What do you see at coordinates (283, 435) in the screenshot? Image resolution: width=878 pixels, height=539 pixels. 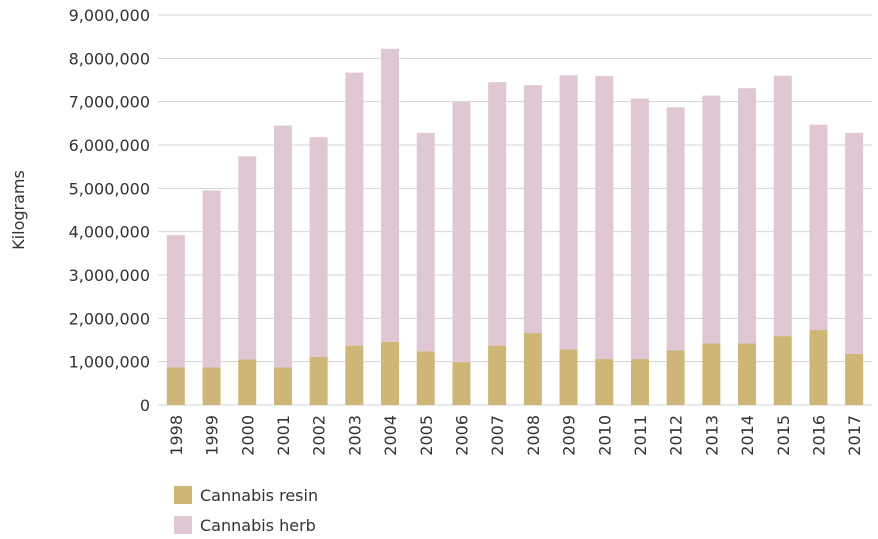 I see `x-tick-label: 2001` at bounding box center [283, 435].